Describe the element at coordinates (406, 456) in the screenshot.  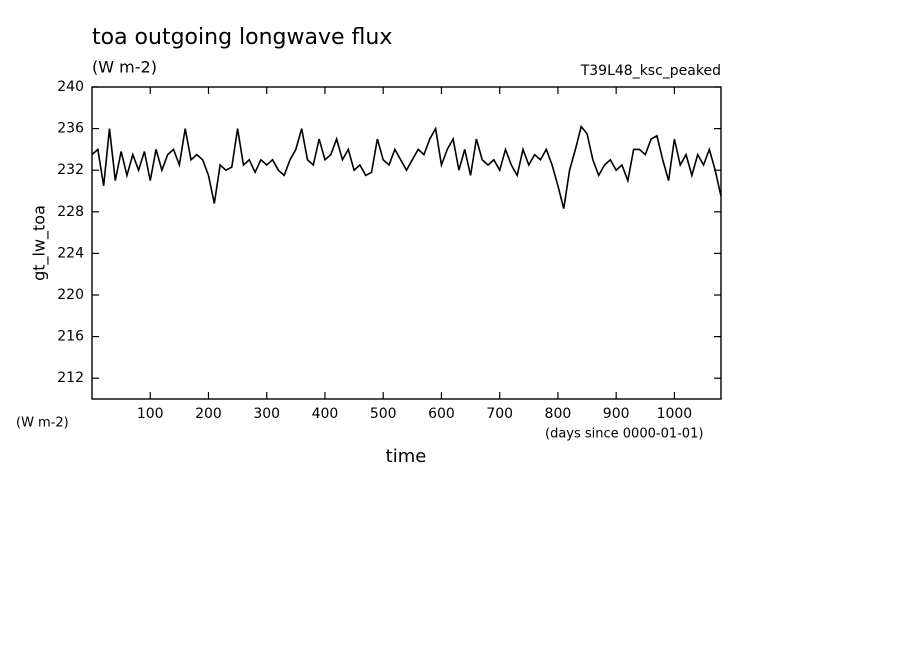
I see `x-axis-label: time` at that location.